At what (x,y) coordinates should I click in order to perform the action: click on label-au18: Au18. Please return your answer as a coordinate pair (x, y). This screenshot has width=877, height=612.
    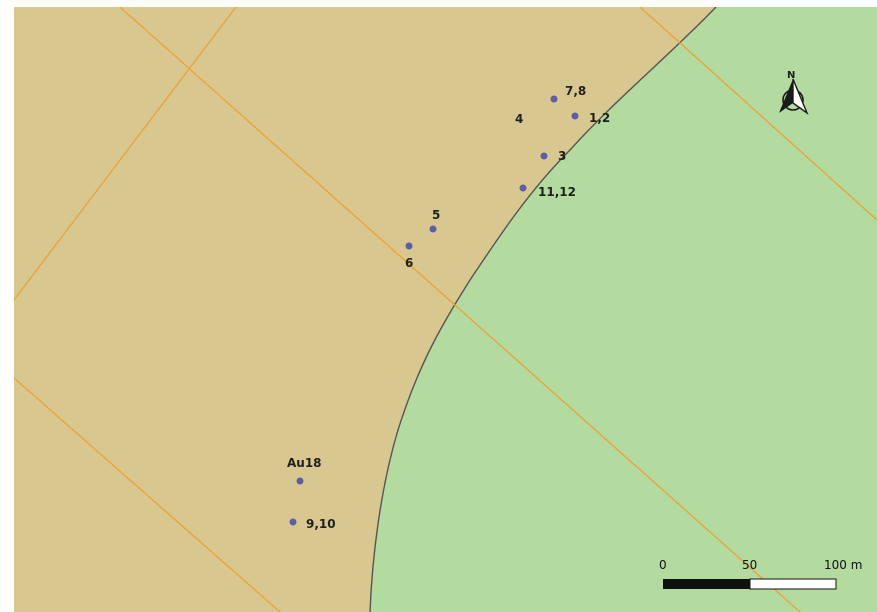
    Looking at the image, I should click on (304, 463).